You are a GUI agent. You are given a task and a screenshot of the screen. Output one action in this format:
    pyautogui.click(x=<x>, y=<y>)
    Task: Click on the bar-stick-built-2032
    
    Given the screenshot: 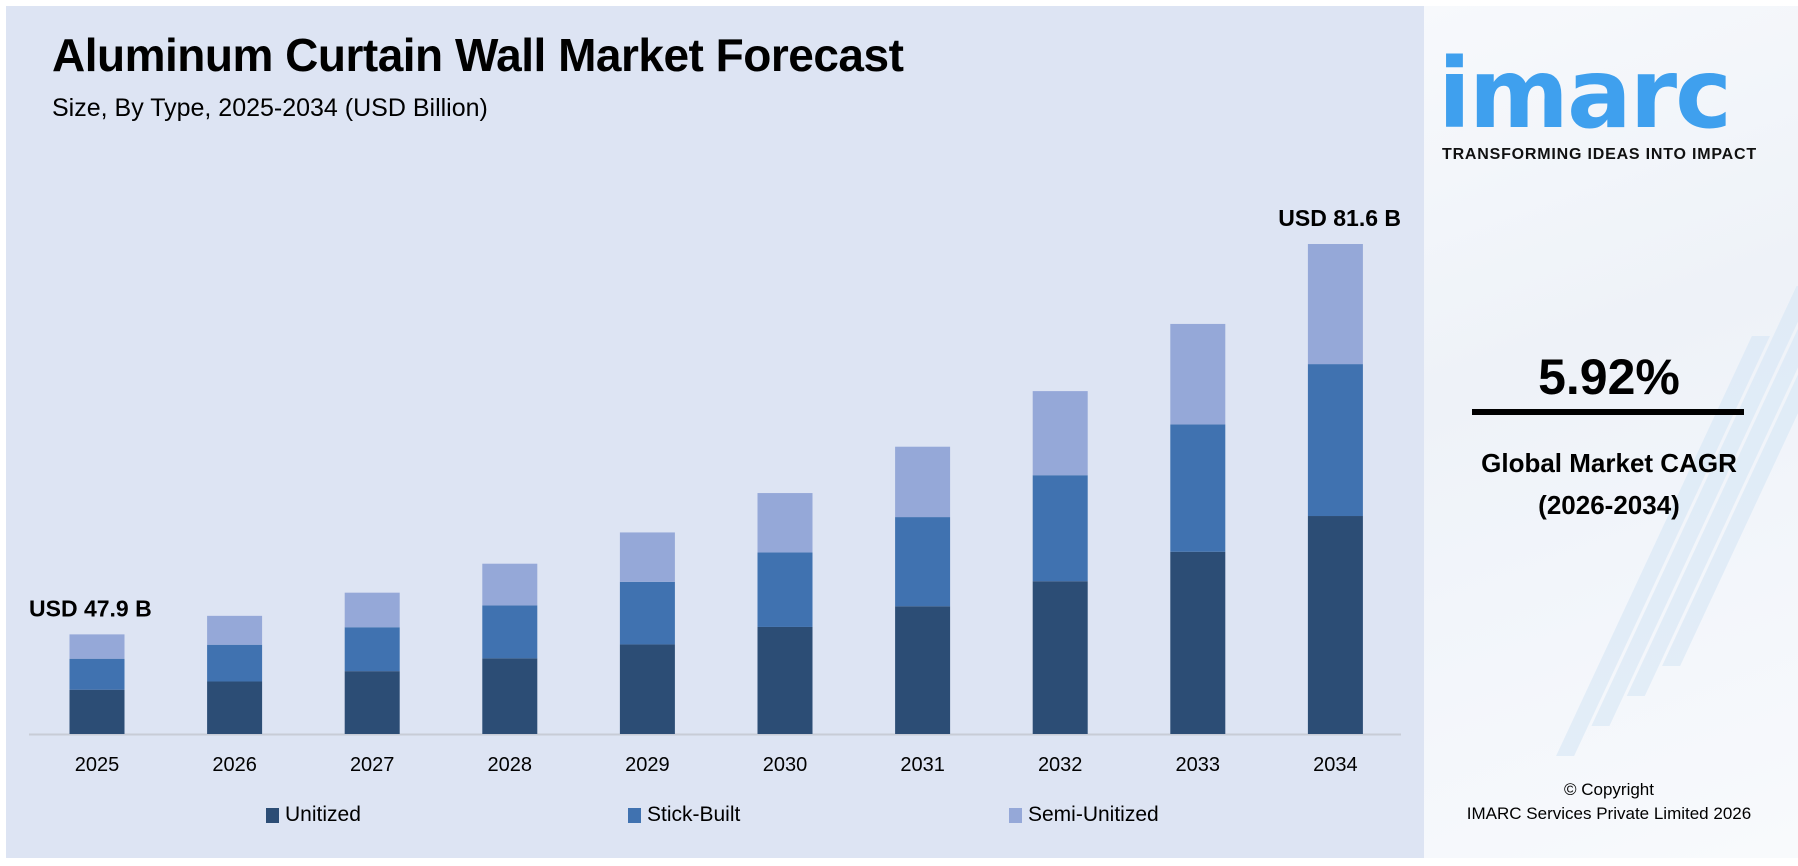 What is the action you would take?
    pyautogui.click(x=1060, y=528)
    